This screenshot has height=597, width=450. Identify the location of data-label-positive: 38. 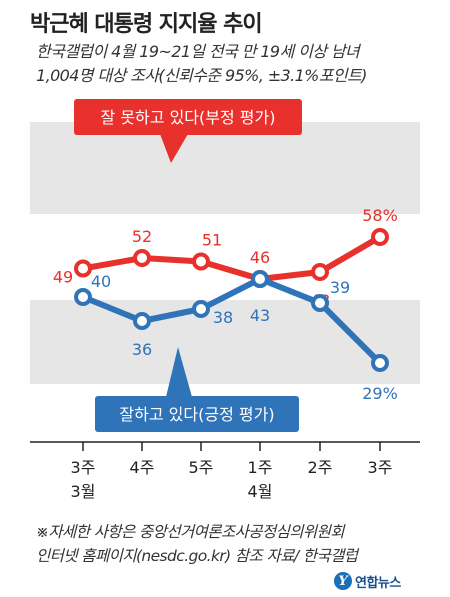
(223, 317).